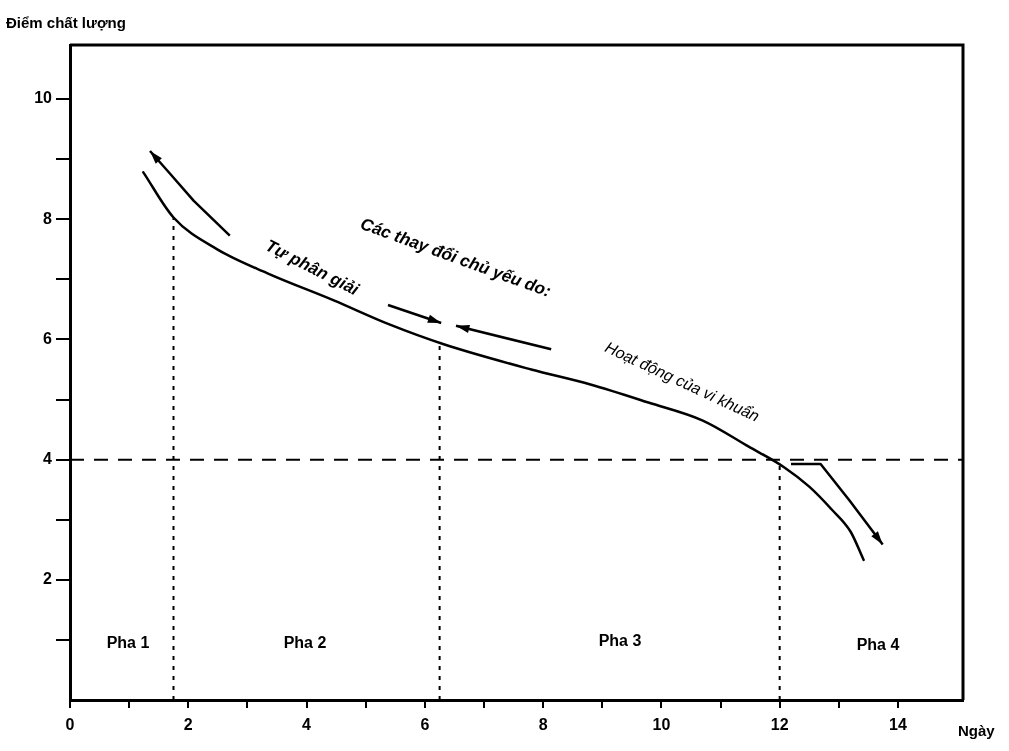  Describe the element at coordinates (307, 725) in the screenshot. I see `x-tick-label: 4` at that location.